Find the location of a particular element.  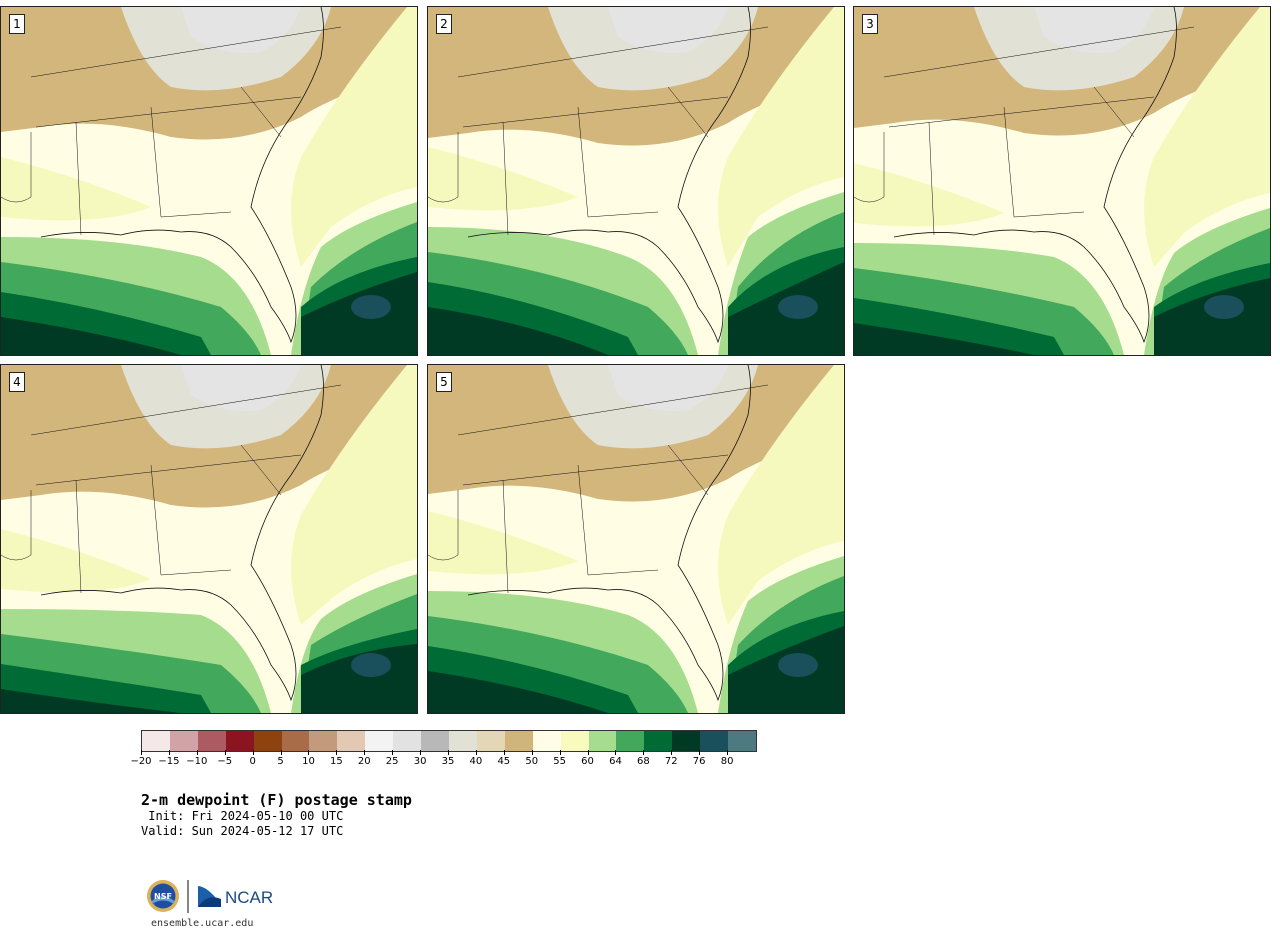

colorbar-tick-label: −20 is located at coordinates (141, 761).